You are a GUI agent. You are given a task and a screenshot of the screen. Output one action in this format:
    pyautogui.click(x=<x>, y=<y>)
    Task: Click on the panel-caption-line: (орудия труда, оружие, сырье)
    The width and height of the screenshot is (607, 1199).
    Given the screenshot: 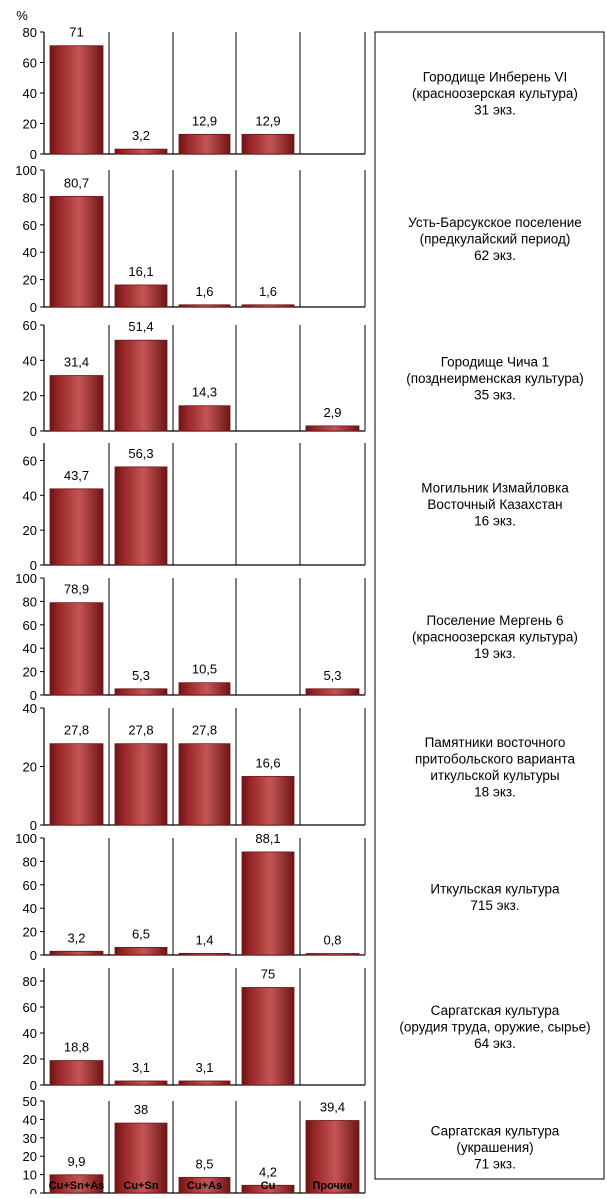 What is the action you would take?
    pyautogui.click(x=494, y=1027)
    